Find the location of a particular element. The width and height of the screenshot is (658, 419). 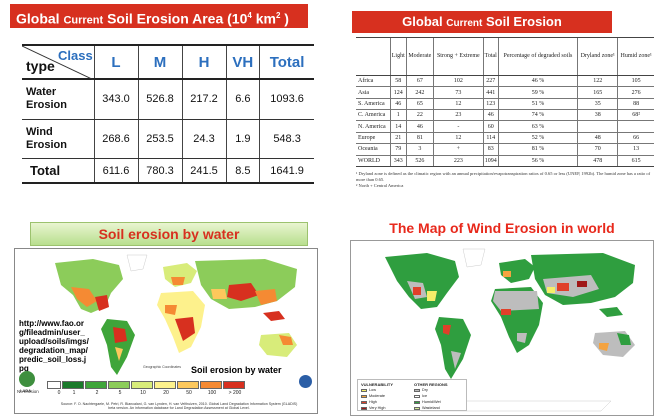

table-cell: - is located at coordinates (458, 126).